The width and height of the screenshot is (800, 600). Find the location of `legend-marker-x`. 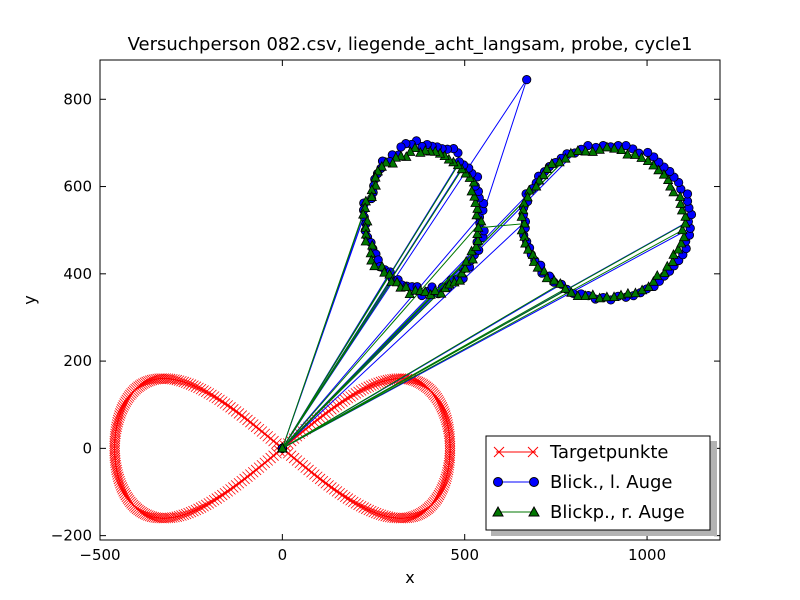

legend-marker-x is located at coordinates (516, 452).